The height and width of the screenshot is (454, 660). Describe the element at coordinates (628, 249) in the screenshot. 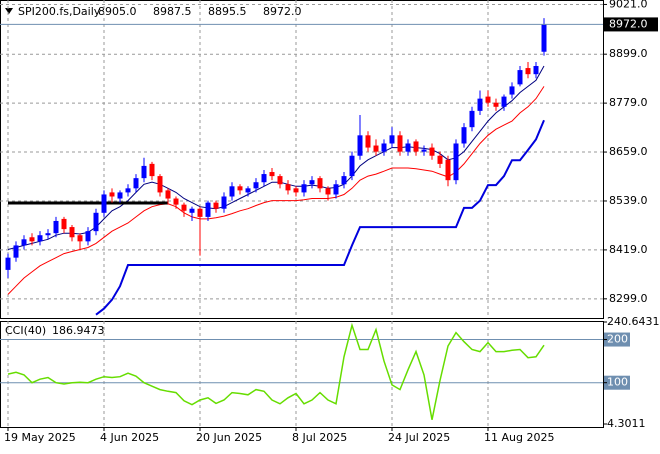

I see `y-tick-label: 8419.0` at that location.